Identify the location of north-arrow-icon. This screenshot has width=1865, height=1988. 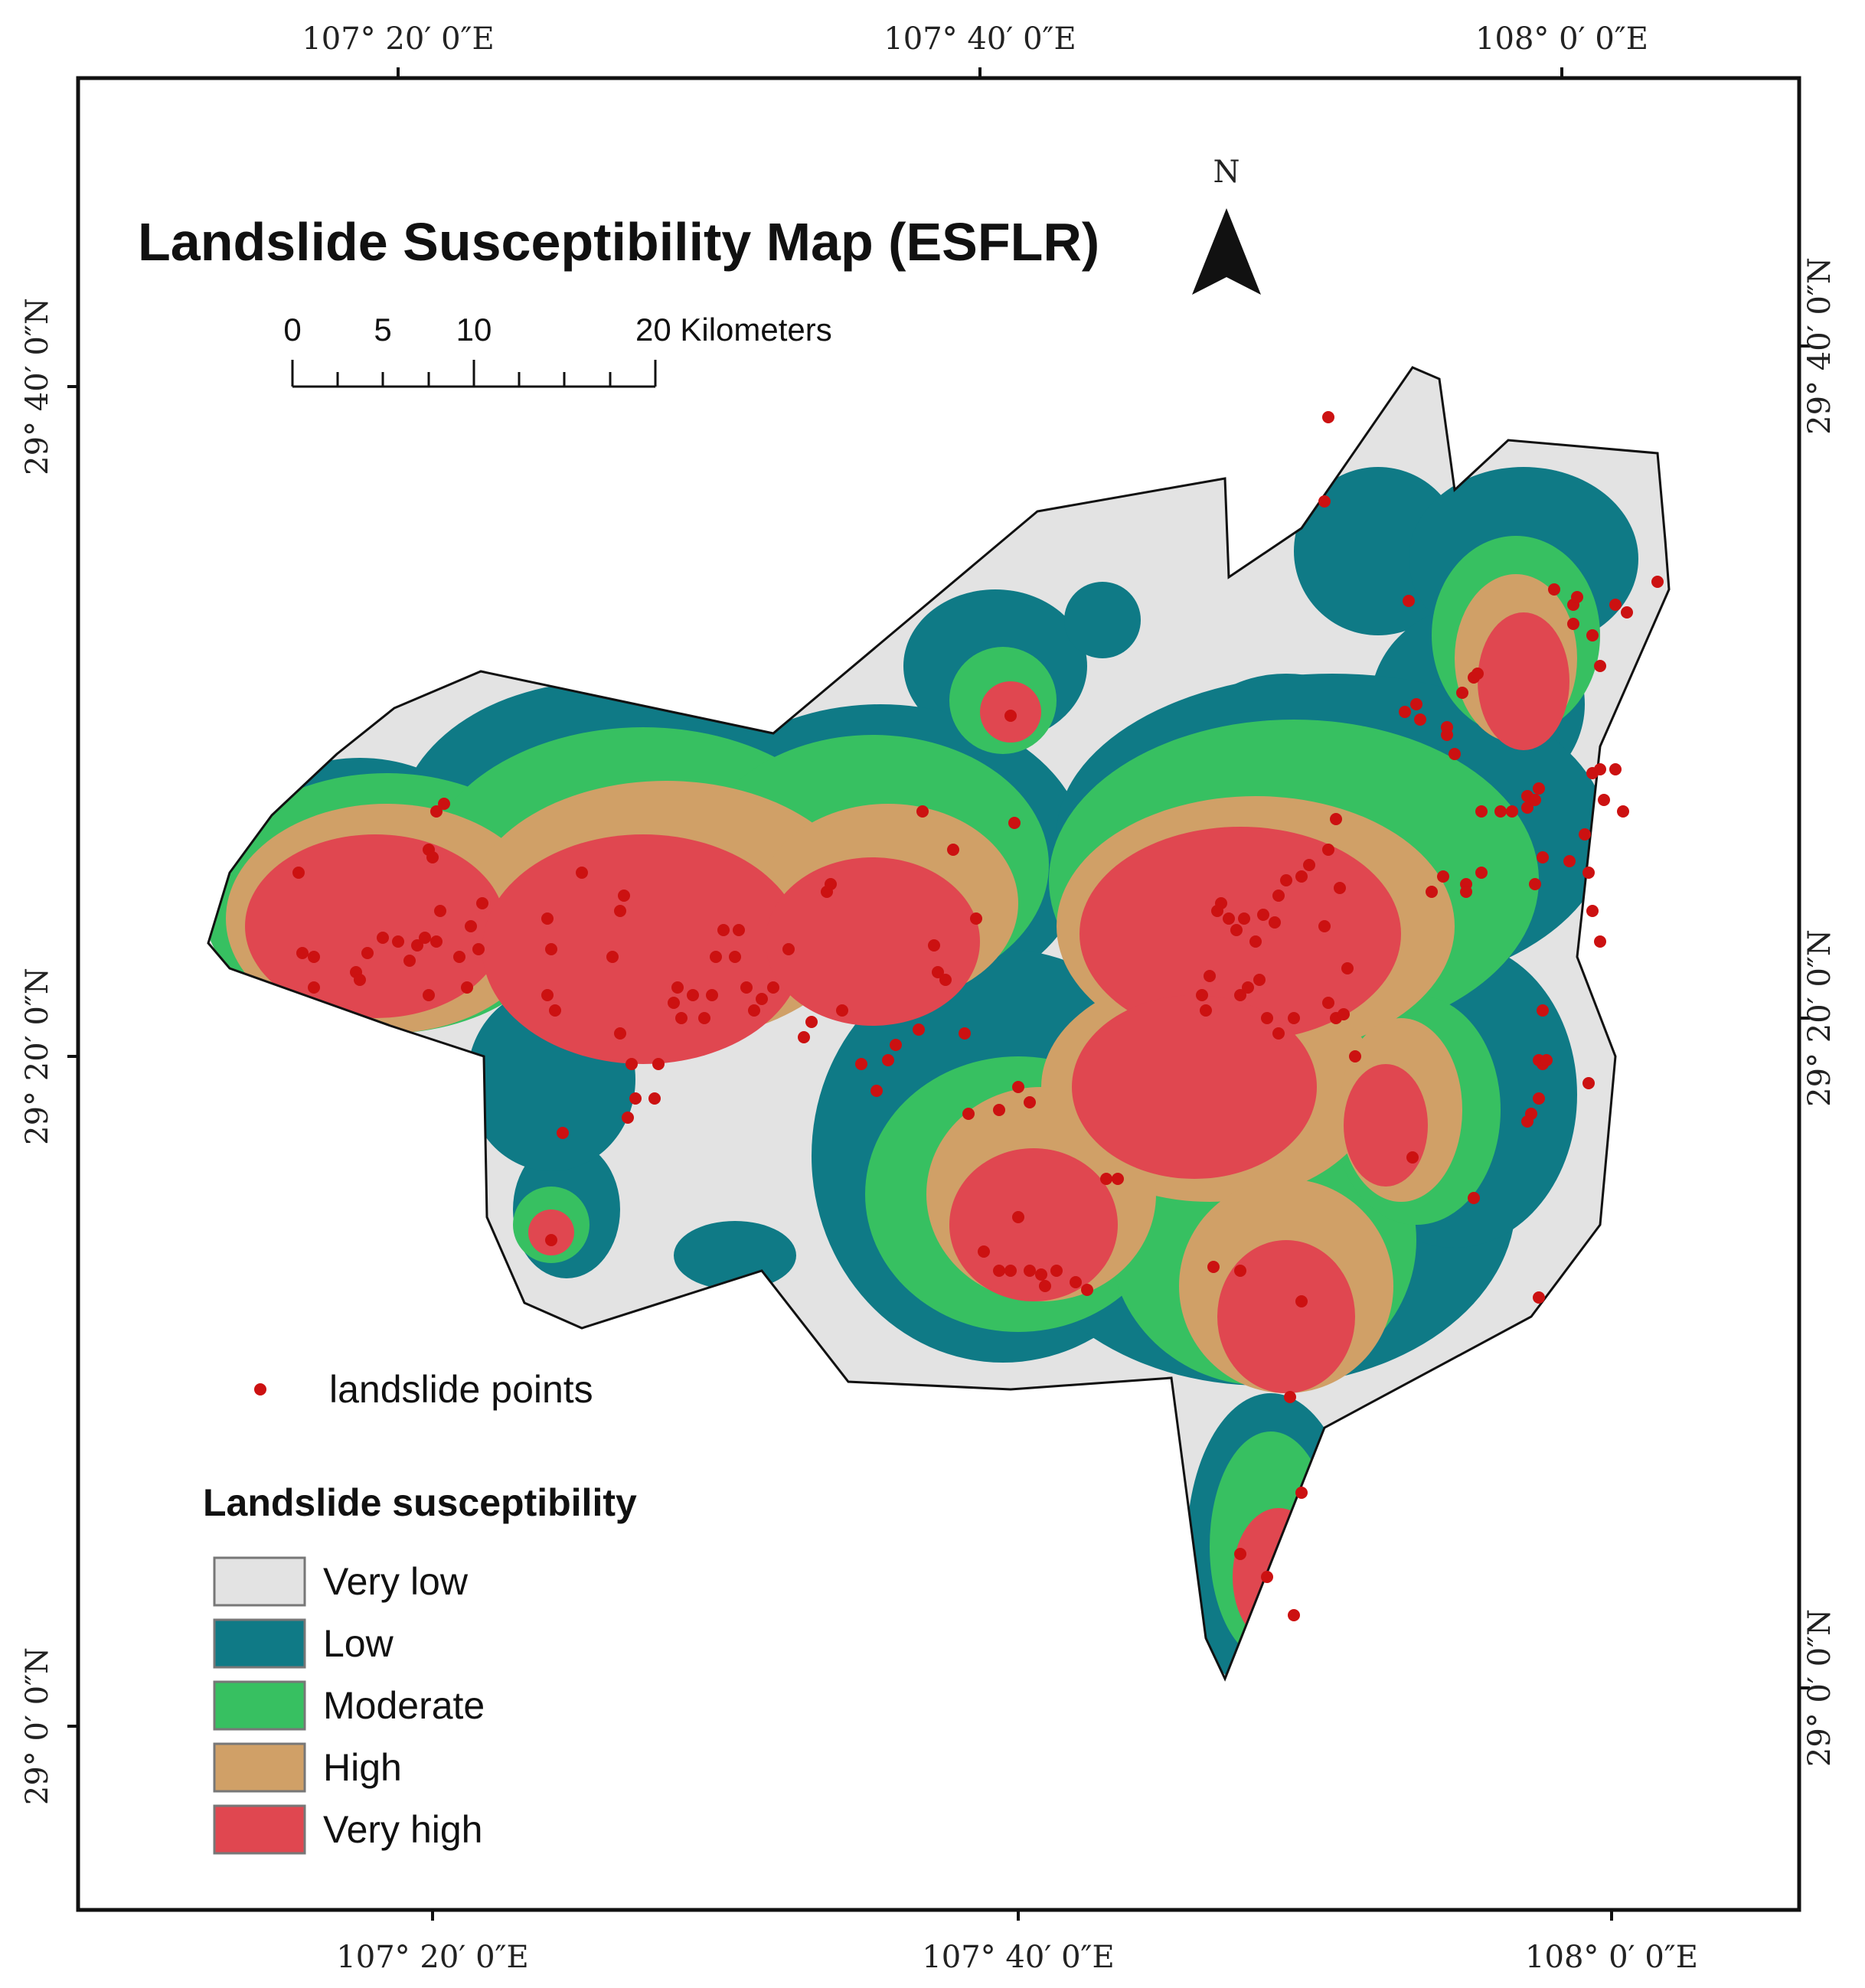
(1226, 251).